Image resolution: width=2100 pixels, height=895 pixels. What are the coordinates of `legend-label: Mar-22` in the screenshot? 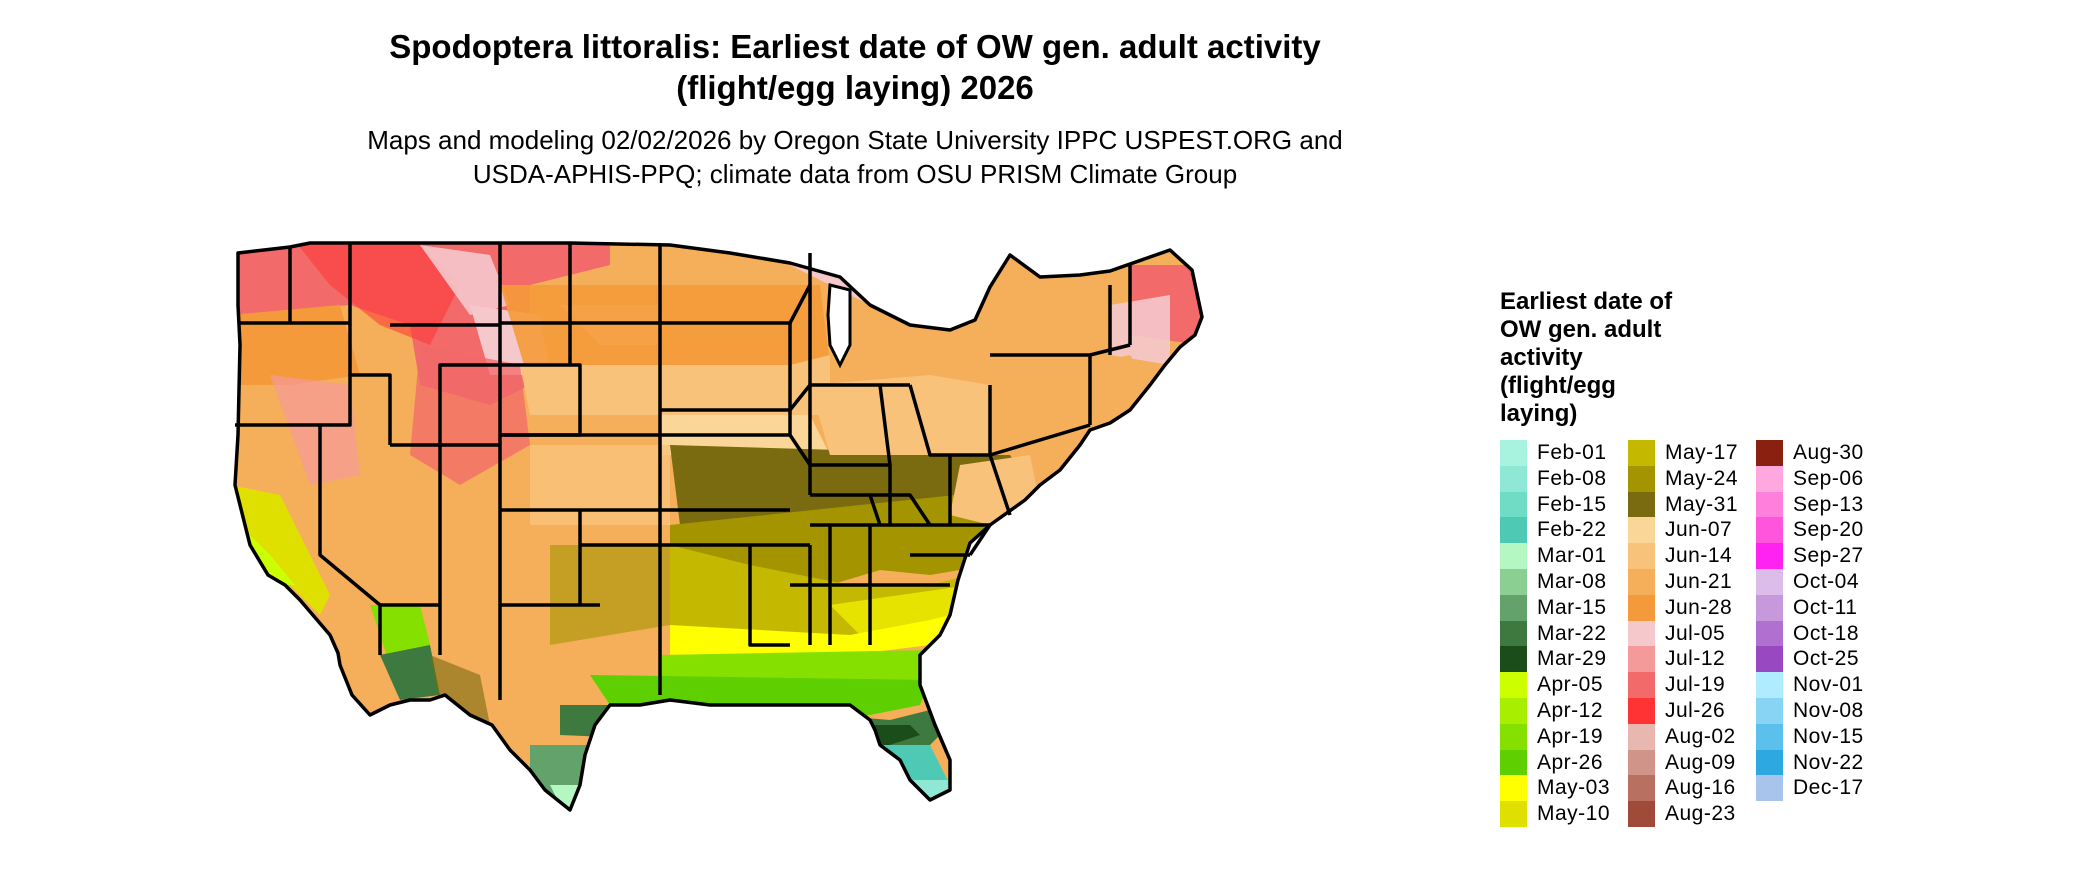 It's located at (1572, 633).